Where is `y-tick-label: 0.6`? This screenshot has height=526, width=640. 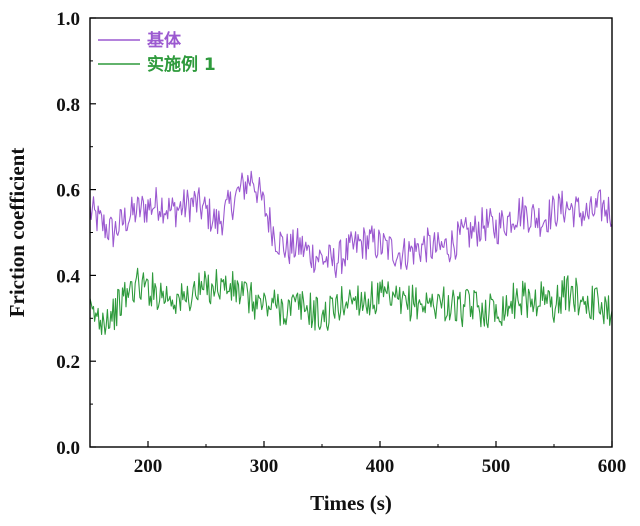 y-tick-label: 0.6 is located at coordinates (68, 191).